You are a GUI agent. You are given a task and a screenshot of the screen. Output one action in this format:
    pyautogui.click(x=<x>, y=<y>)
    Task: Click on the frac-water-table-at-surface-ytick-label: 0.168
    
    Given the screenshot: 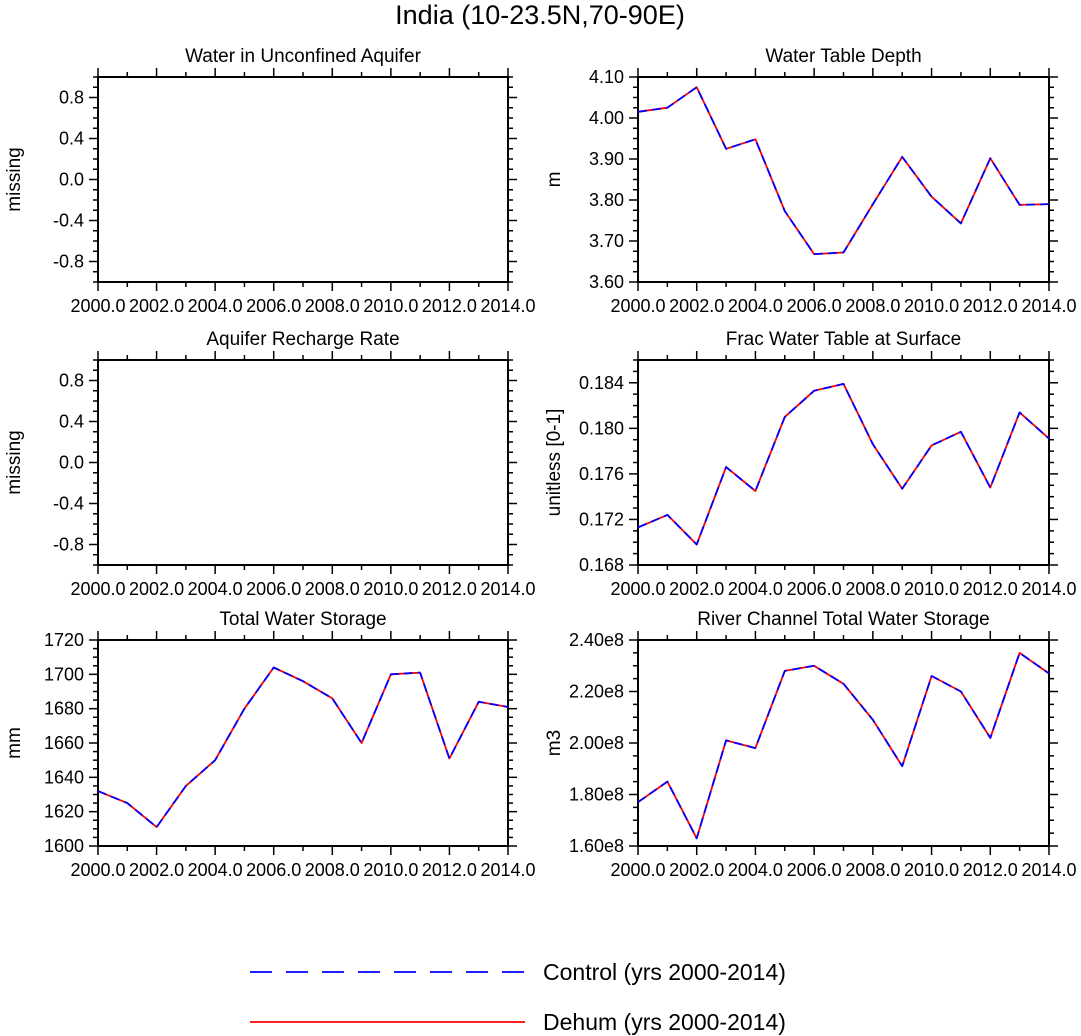 What is the action you would take?
    pyautogui.click(x=601, y=565)
    